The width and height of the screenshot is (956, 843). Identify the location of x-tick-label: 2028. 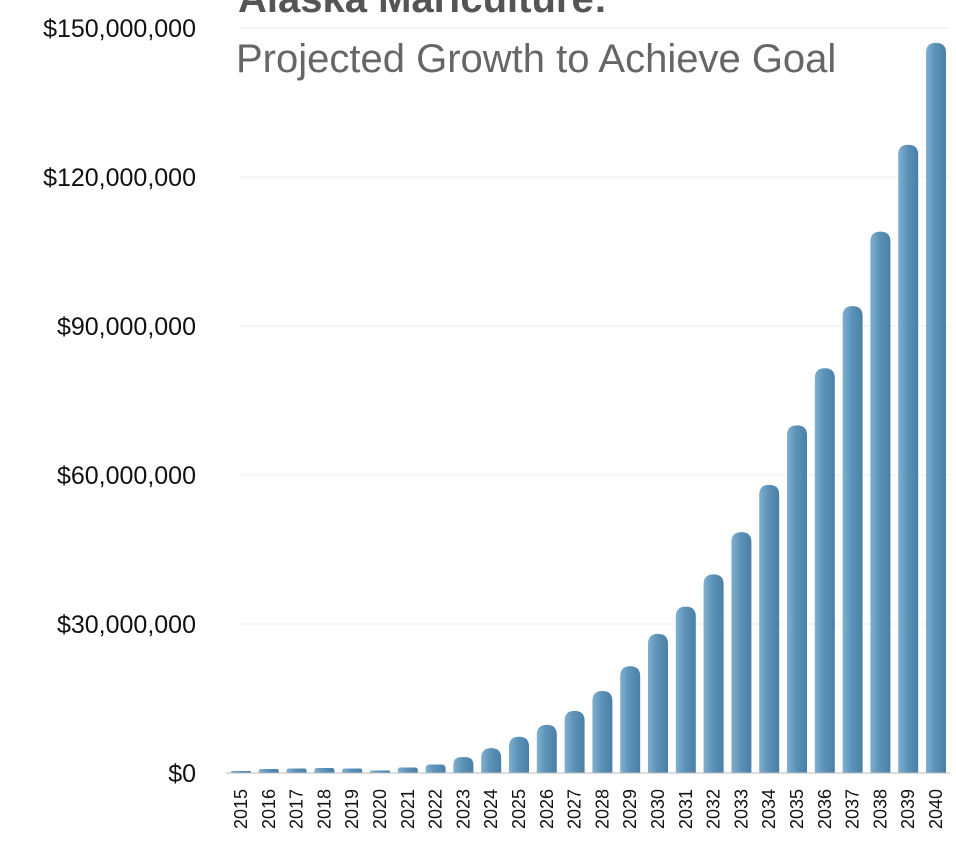
(602, 809).